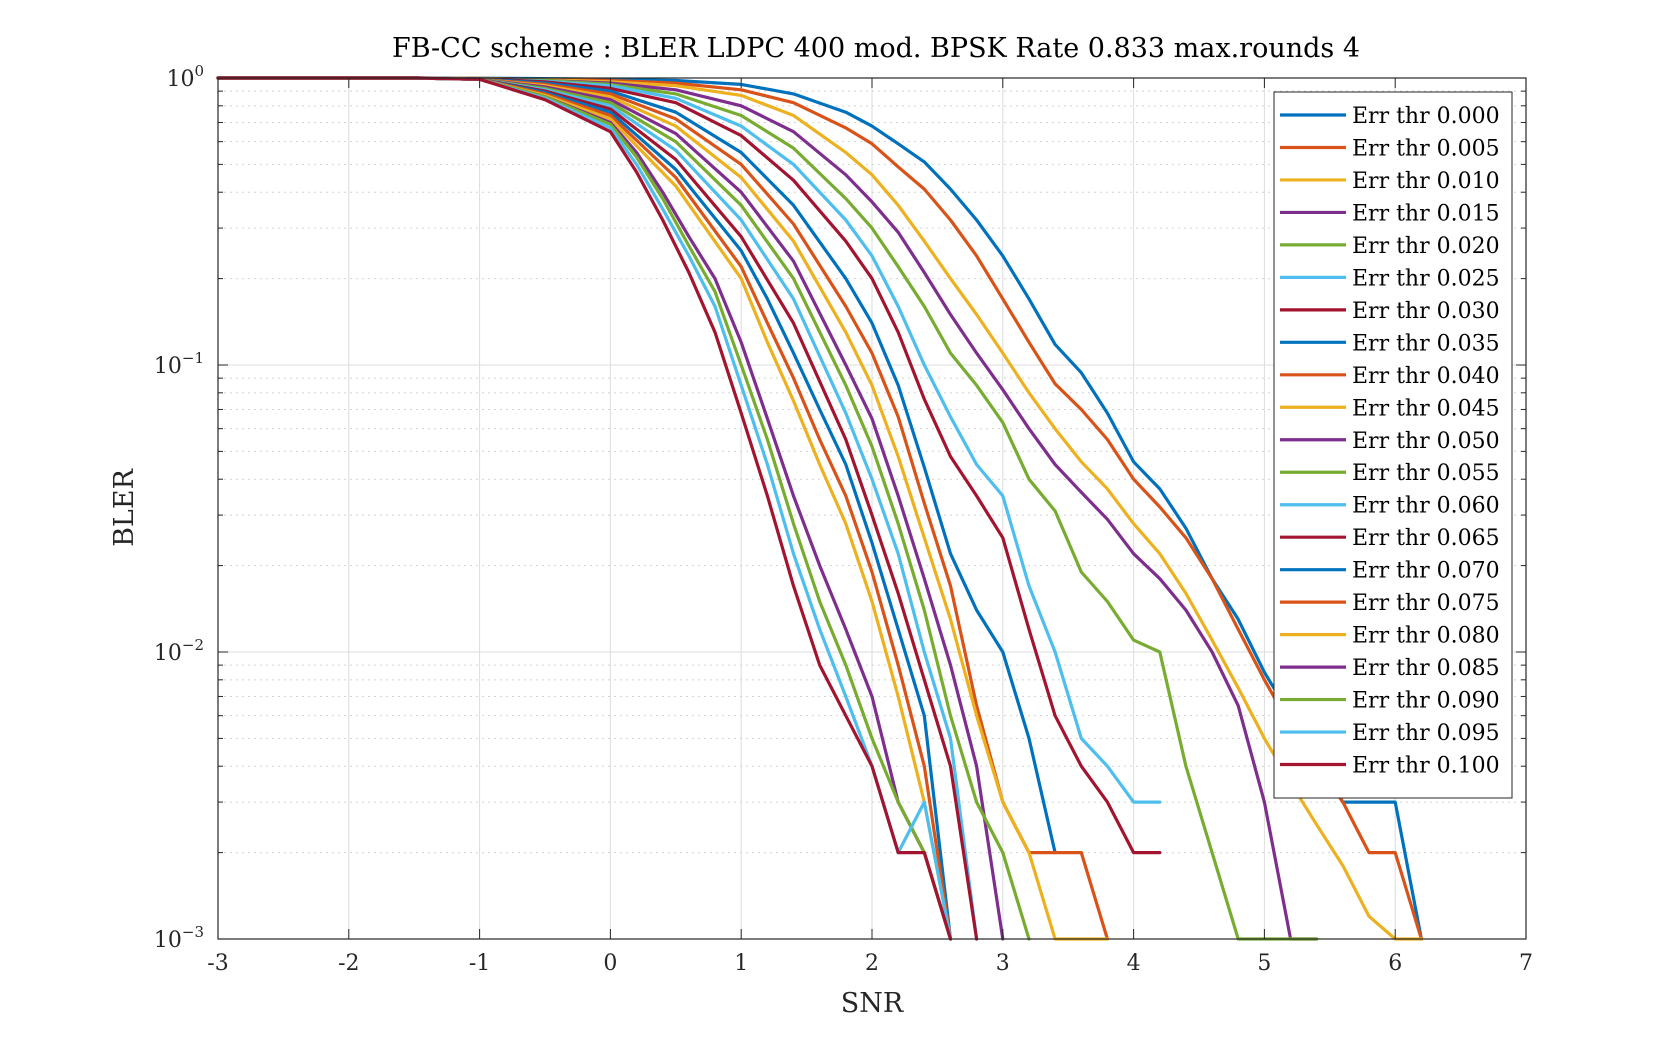  What do you see at coordinates (1426, 311) in the screenshot?
I see `legend-entry: Err thr 0.030` at bounding box center [1426, 311].